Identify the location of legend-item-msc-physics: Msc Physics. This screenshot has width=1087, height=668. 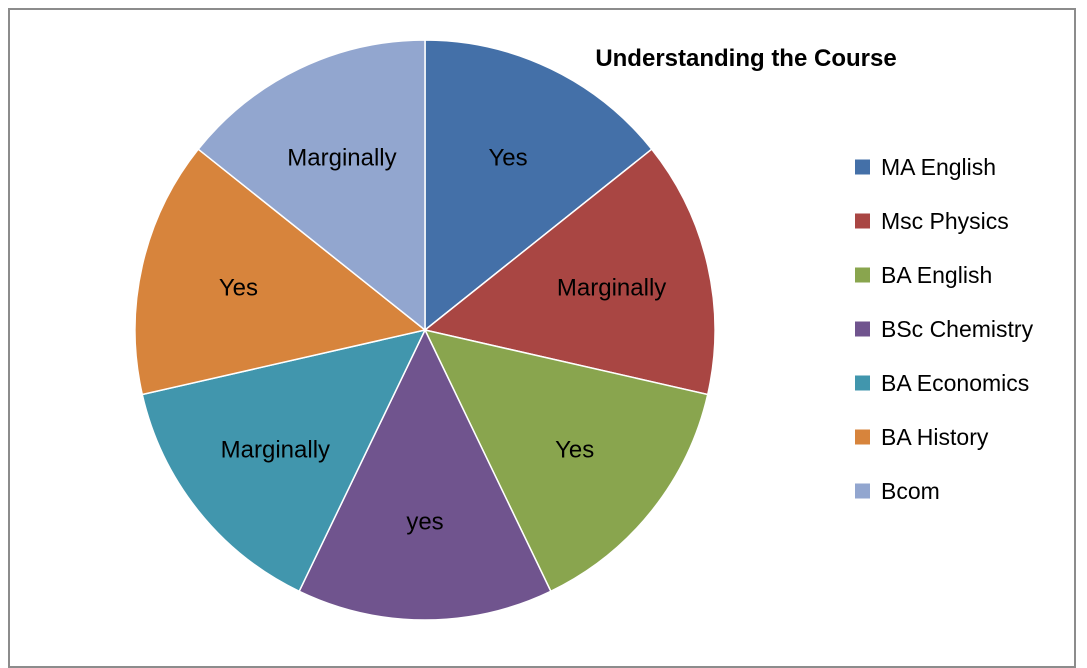
(932, 221).